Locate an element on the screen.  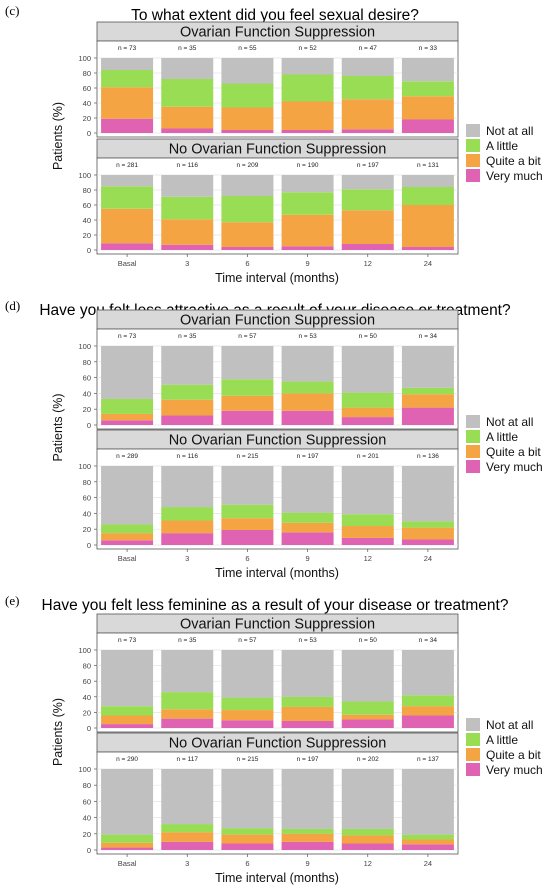
n-label: n = 50 is located at coordinates (368, 640).